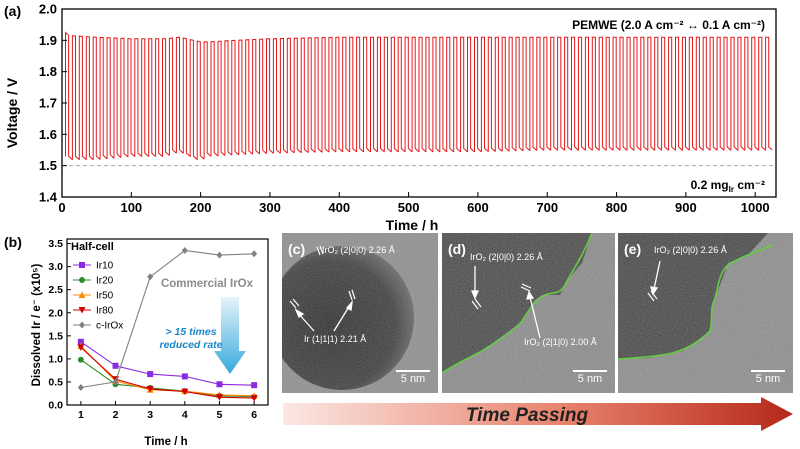 Image resolution: width=800 pixels, height=449 pixels. What do you see at coordinates (696, 302) in the screenshot?
I see `interface-line-e` at bounding box center [696, 302].